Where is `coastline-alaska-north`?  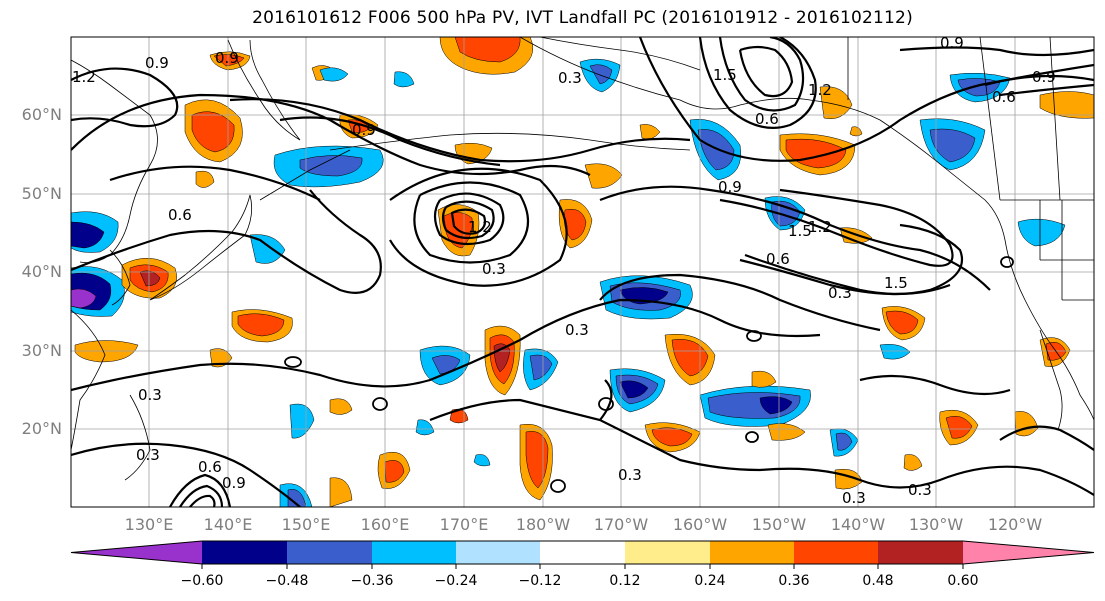
coastline-alaska-north is located at coordinates (620, 54).